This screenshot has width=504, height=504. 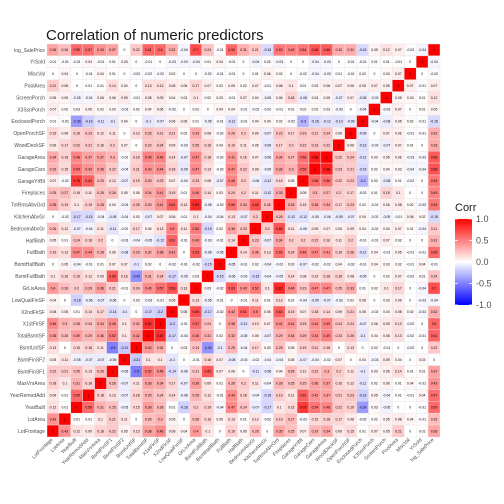 I want to click on cell-value-label: 0.32, so click(x=172, y=50).